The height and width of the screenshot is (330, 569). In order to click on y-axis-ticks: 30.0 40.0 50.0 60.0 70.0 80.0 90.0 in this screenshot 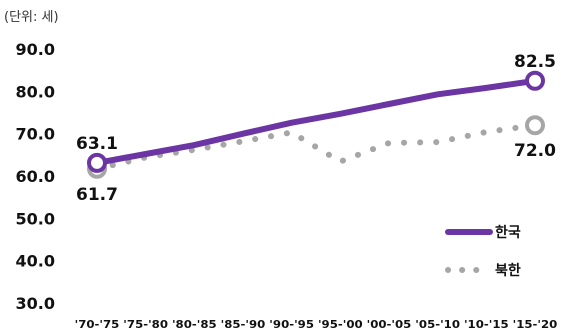, I will do `click(35, 176)`.